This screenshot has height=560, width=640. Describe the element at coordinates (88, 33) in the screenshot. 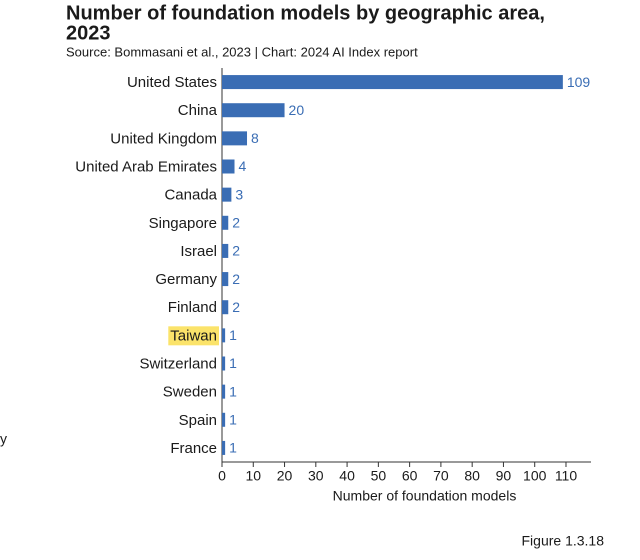

I see `chart-title: 2023` at that location.